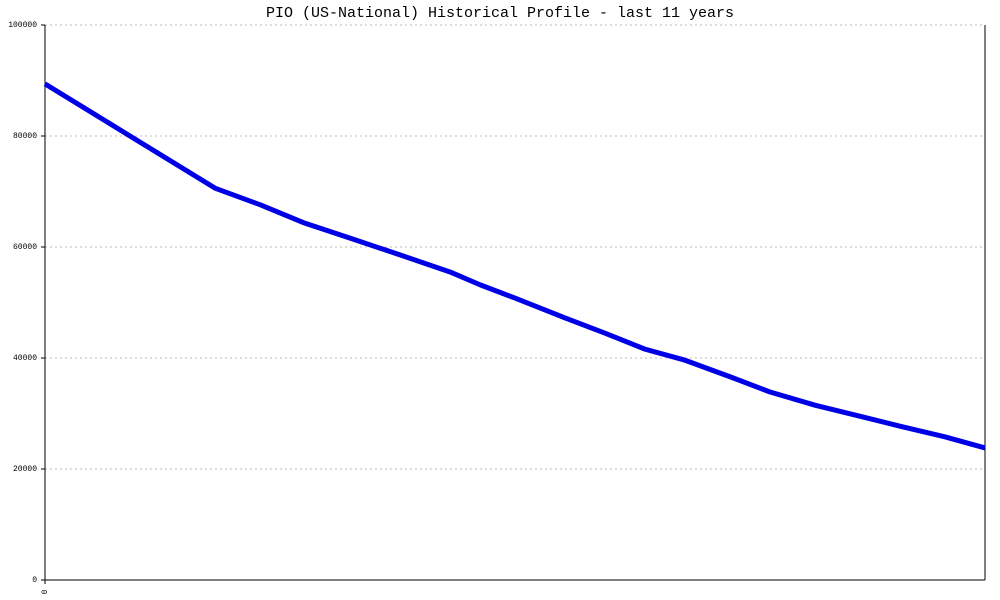  What do you see at coordinates (25, 469) in the screenshot?
I see `y-tick-label: 20000` at bounding box center [25, 469].